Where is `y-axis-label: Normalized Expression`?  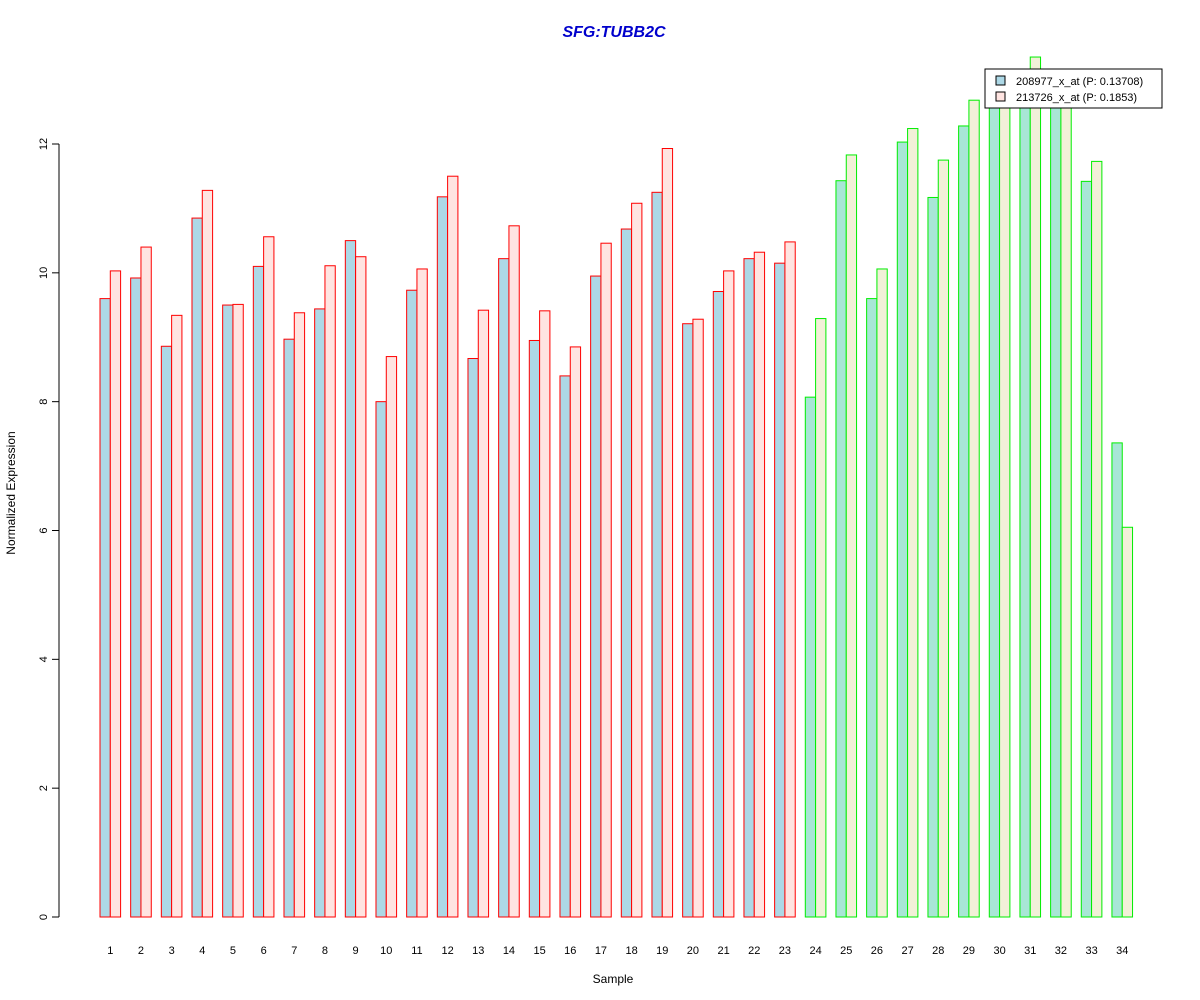 y-axis-label: Normalized Expression is located at coordinates (11, 492).